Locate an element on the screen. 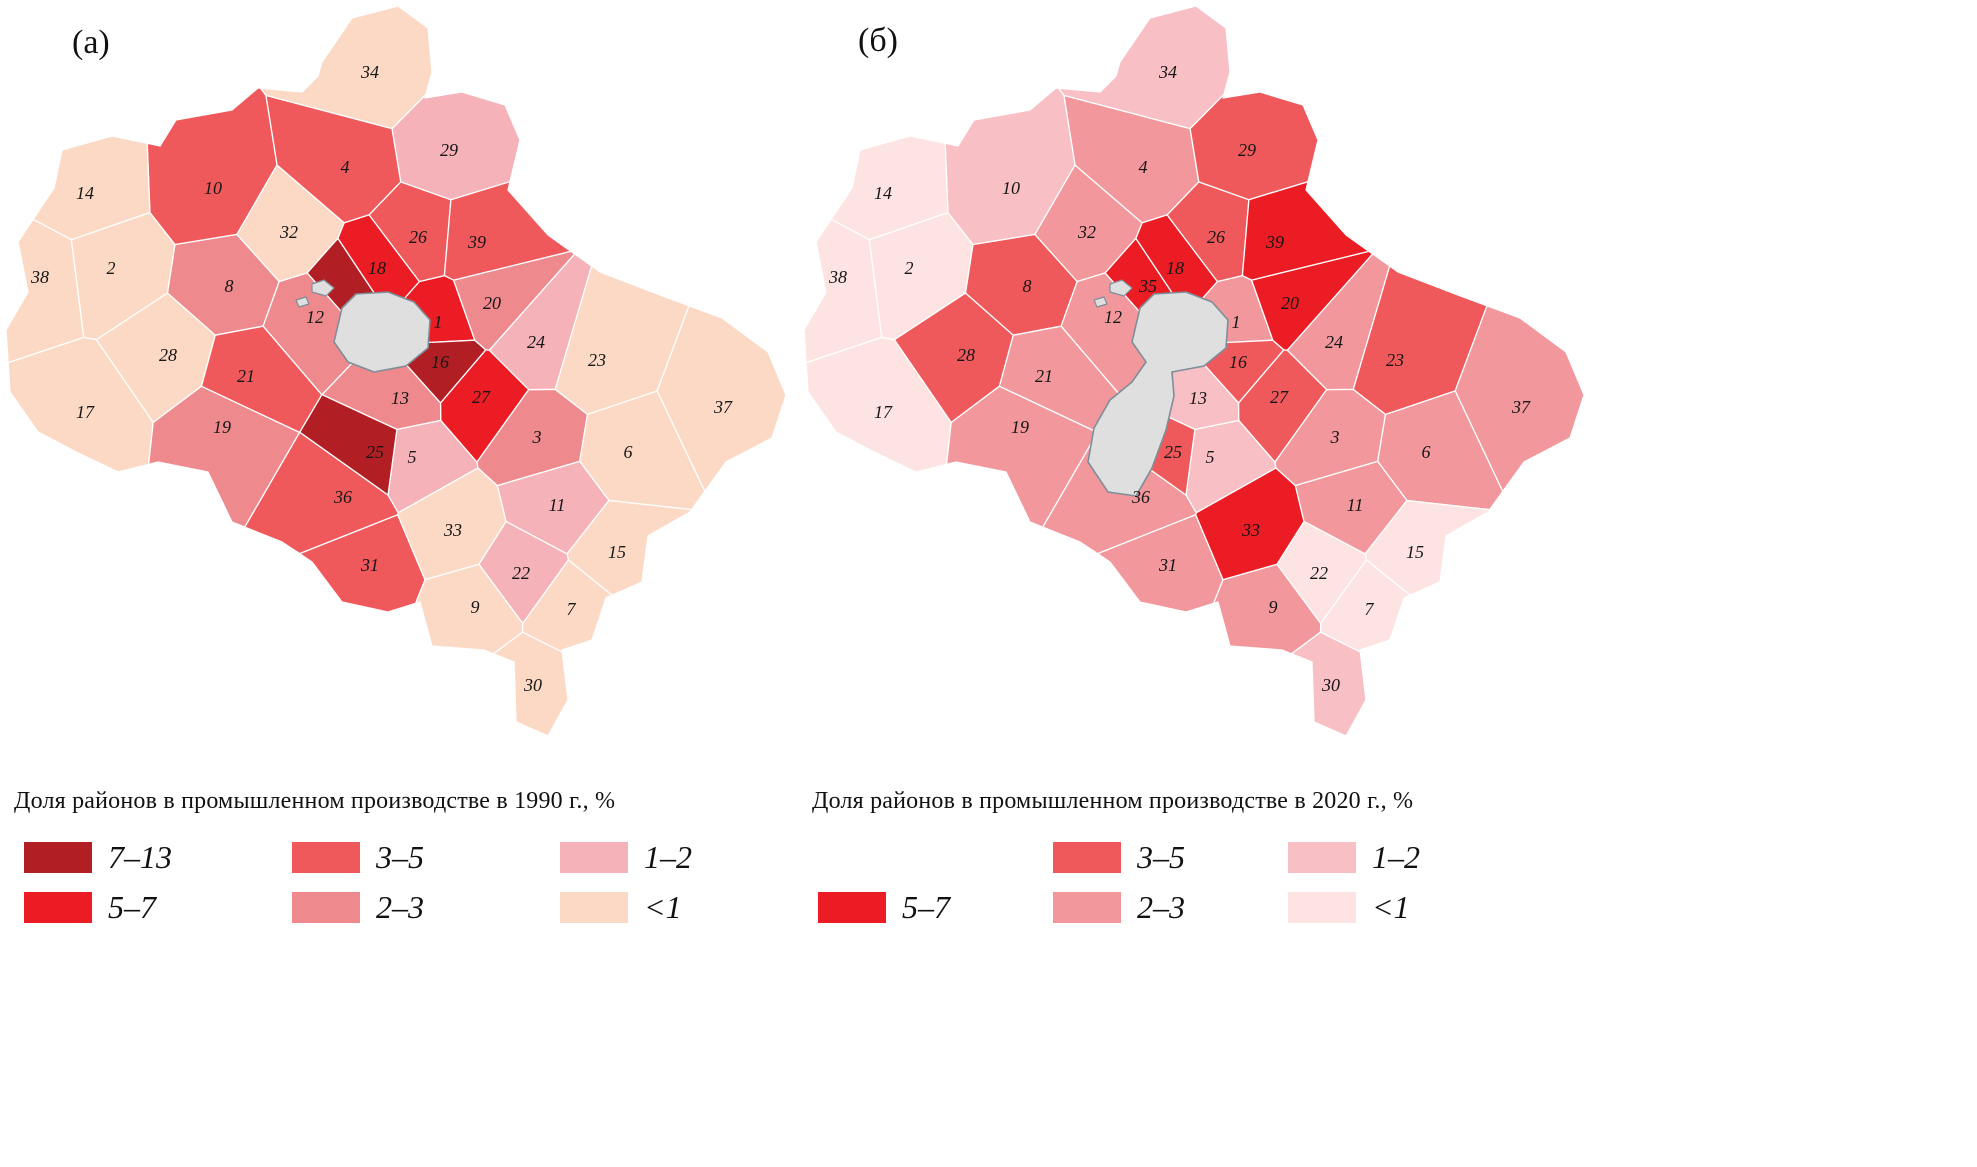  district-label-33: 33 is located at coordinates (452, 530).